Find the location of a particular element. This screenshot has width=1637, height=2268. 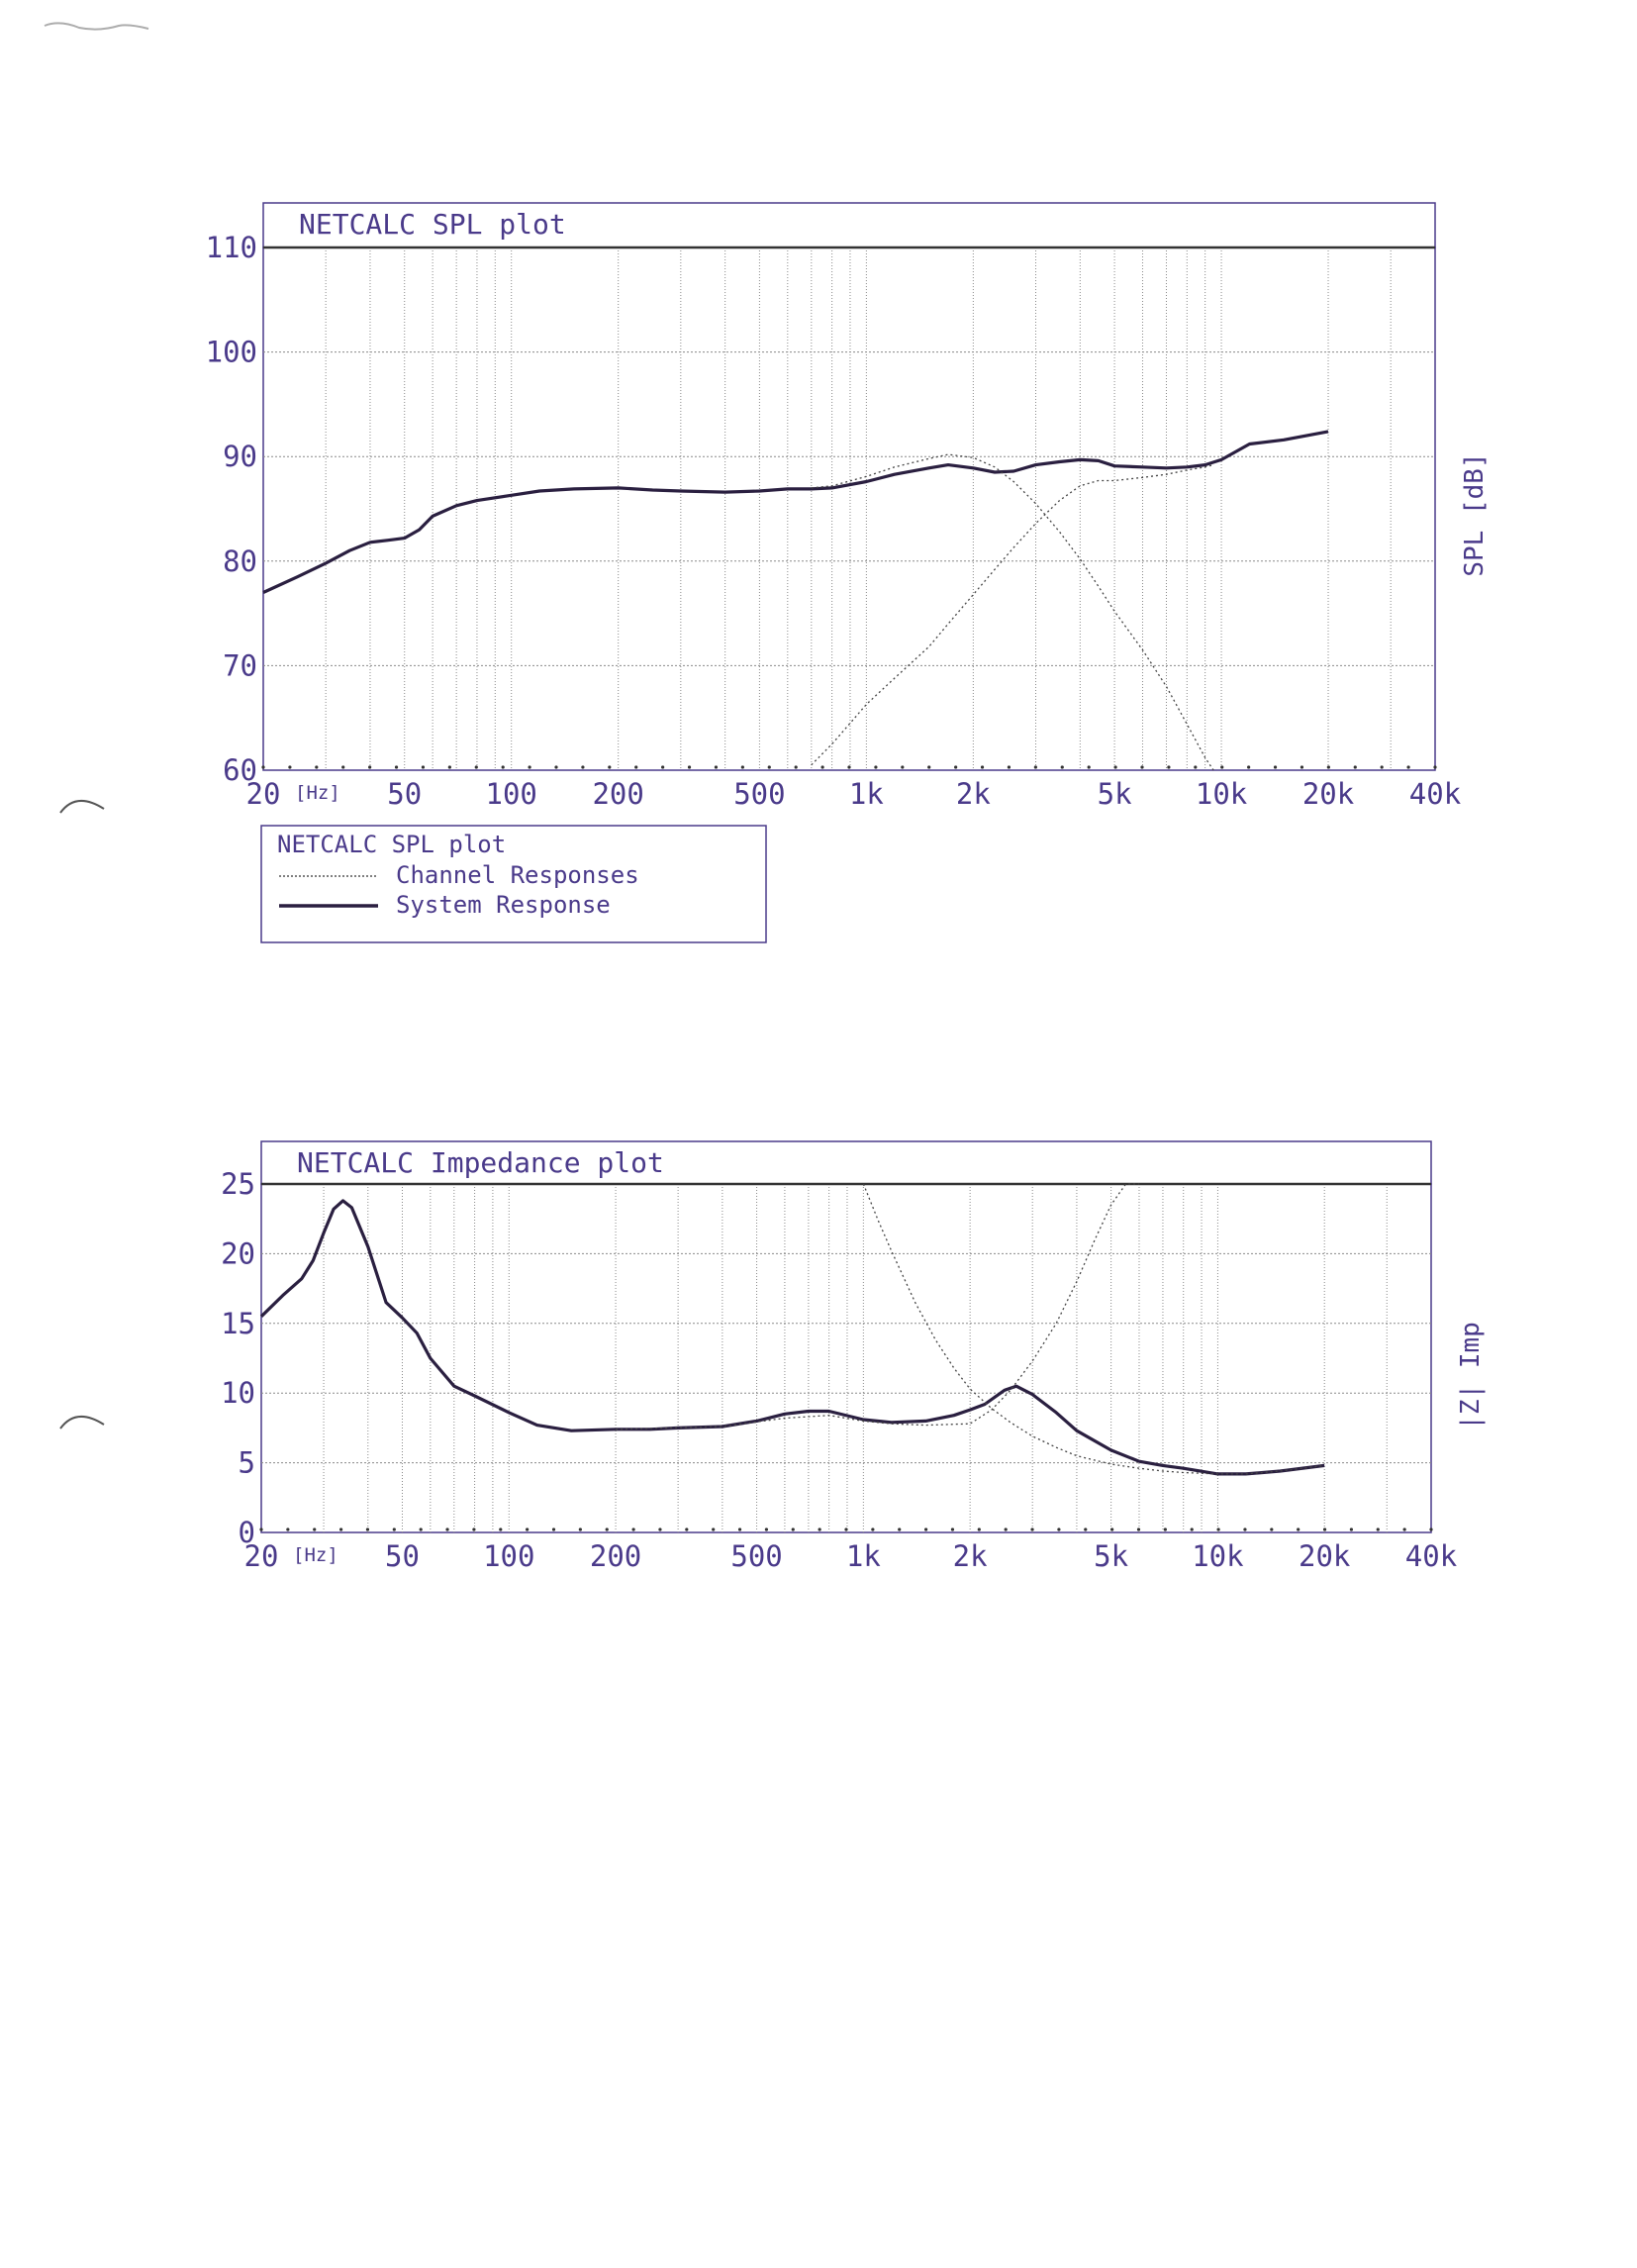

y-tick-label: 15 is located at coordinates (238, 1323).